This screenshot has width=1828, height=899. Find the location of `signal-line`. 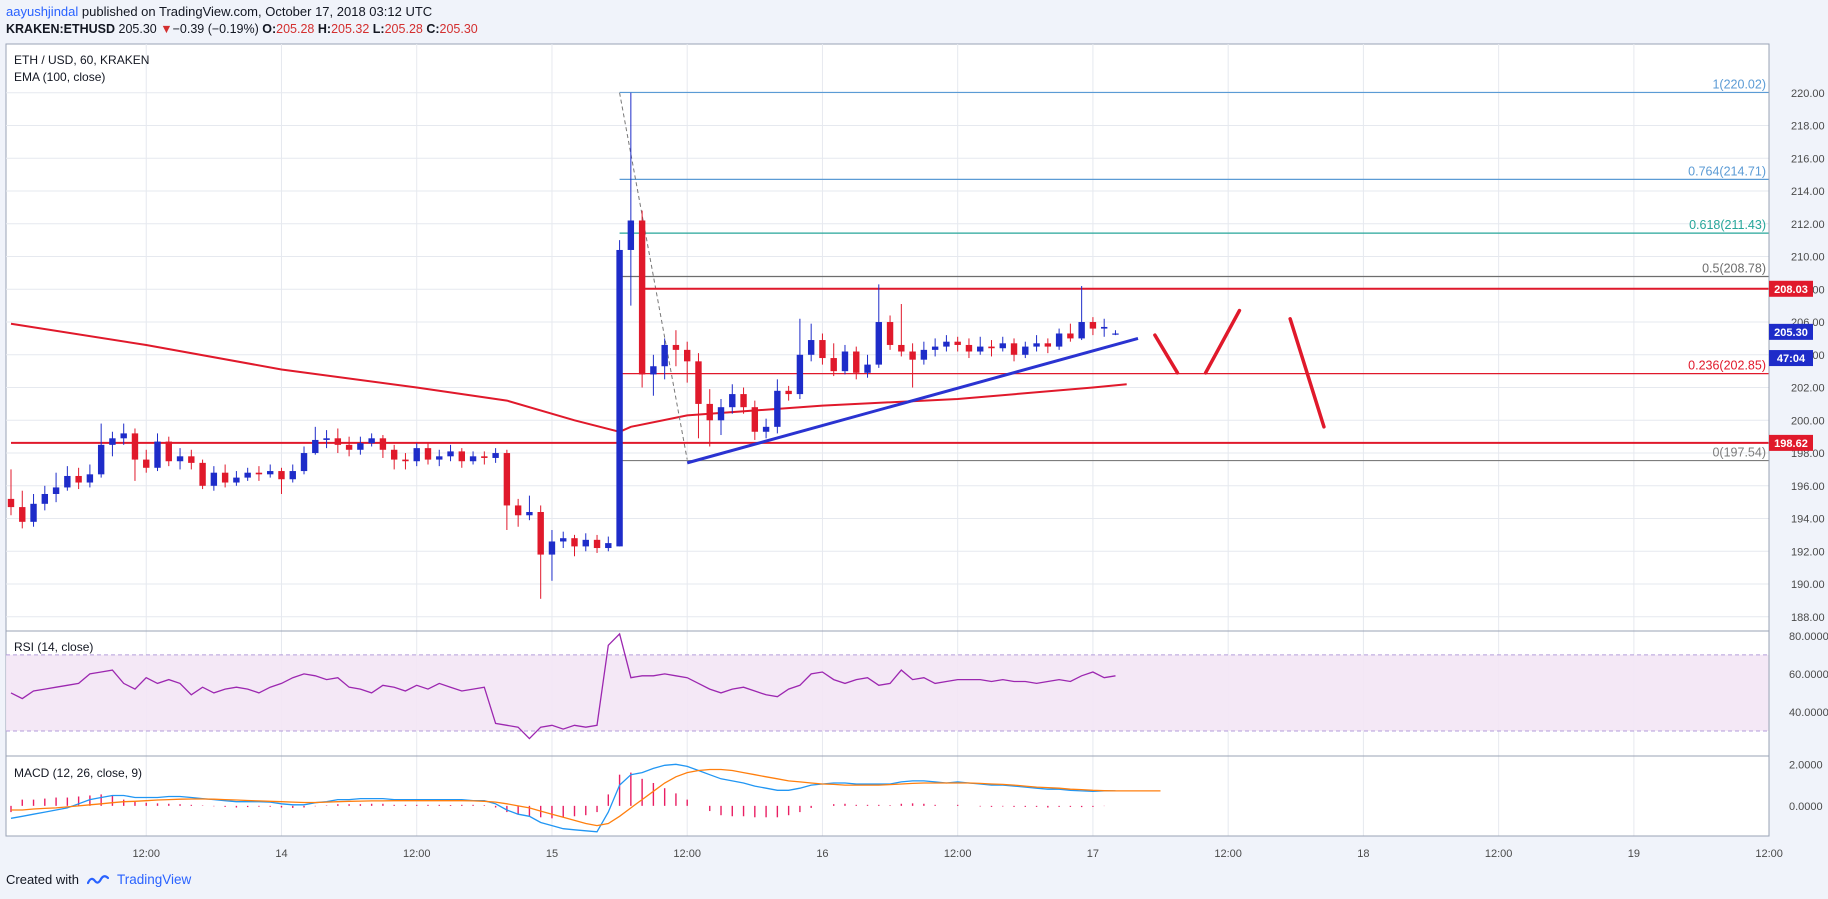

signal-line is located at coordinates (586, 797).